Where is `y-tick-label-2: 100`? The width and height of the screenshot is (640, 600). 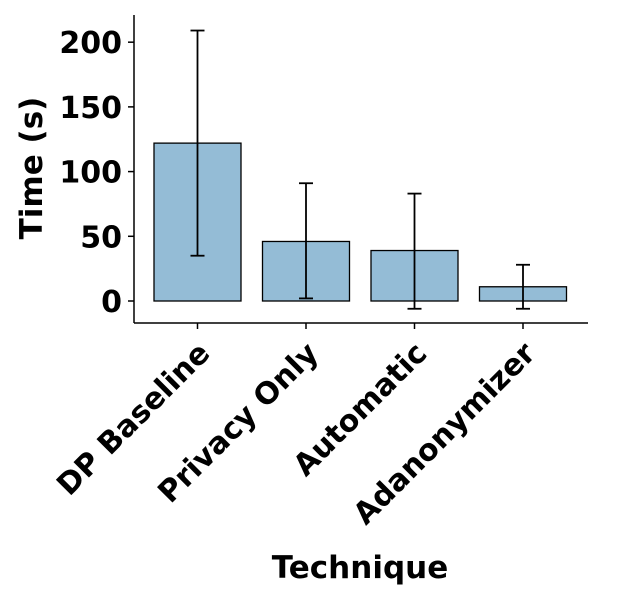 y-tick-label-2: 100 is located at coordinates (90, 173).